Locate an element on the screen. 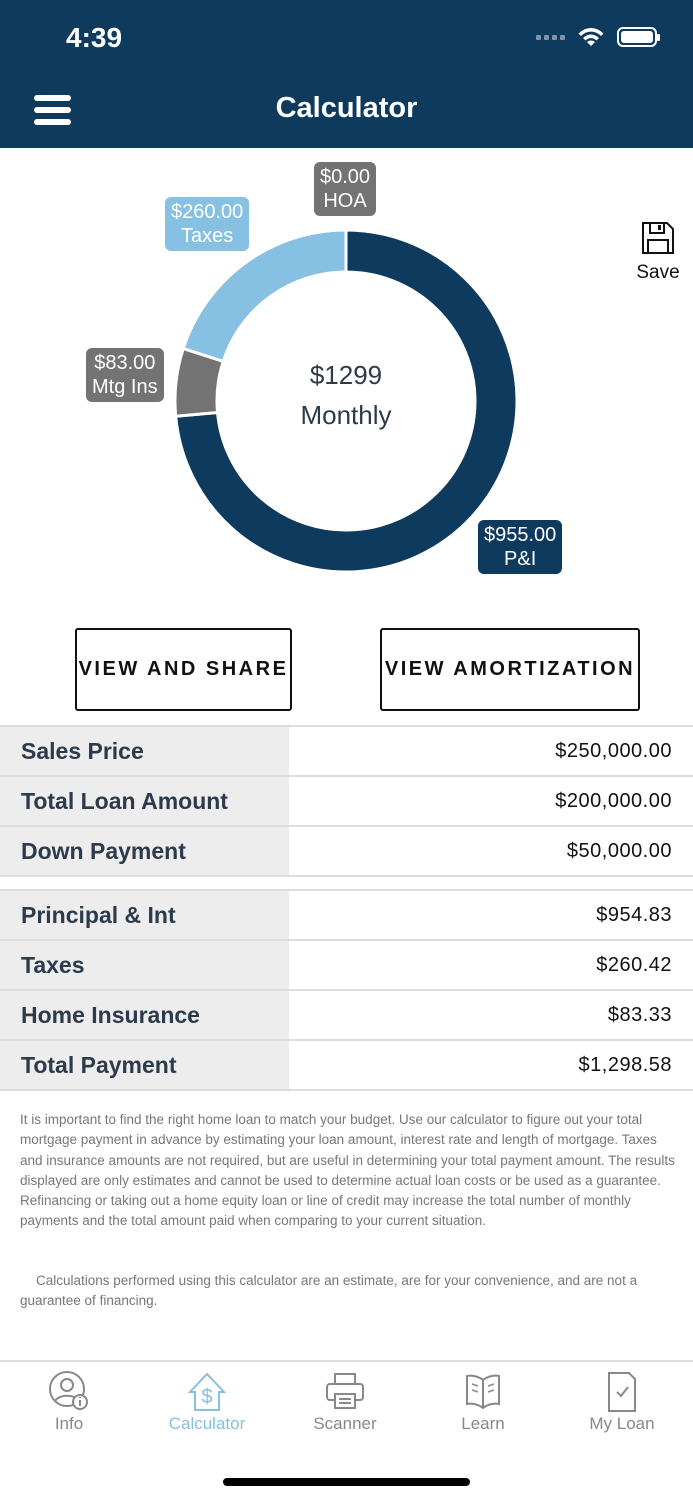 The image size is (693, 1500). save-button: Save is located at coordinates (658, 252).